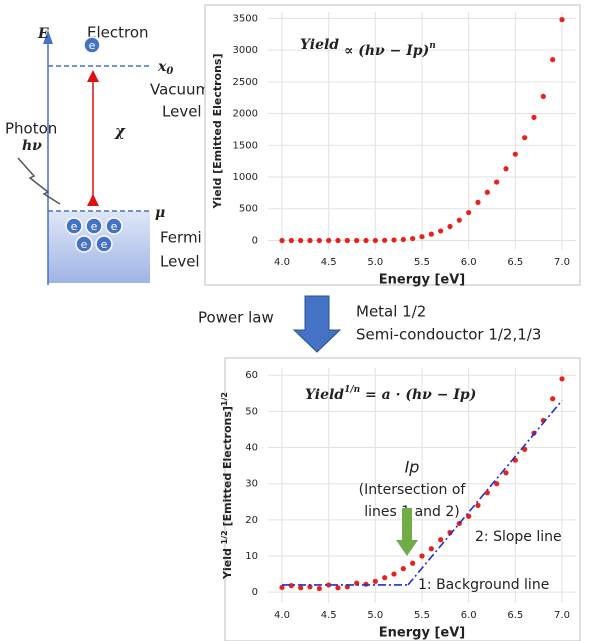  What do you see at coordinates (251, 520) in the screenshot?
I see `y-tick-label: 20` at bounding box center [251, 520].